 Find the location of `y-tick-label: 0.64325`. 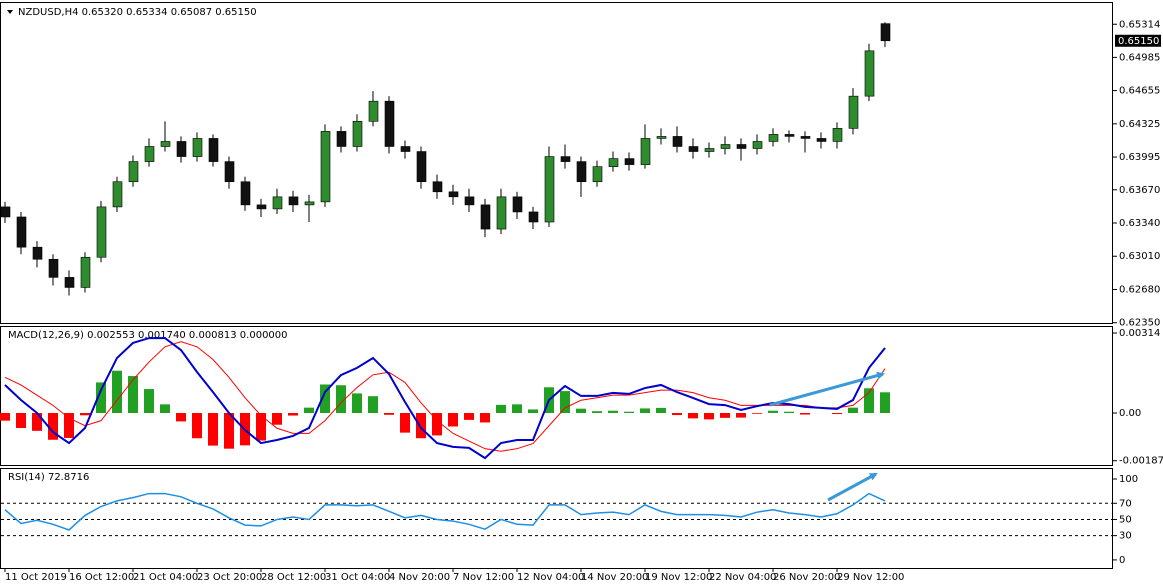

y-tick-label: 0.64325 is located at coordinates (1139, 124).